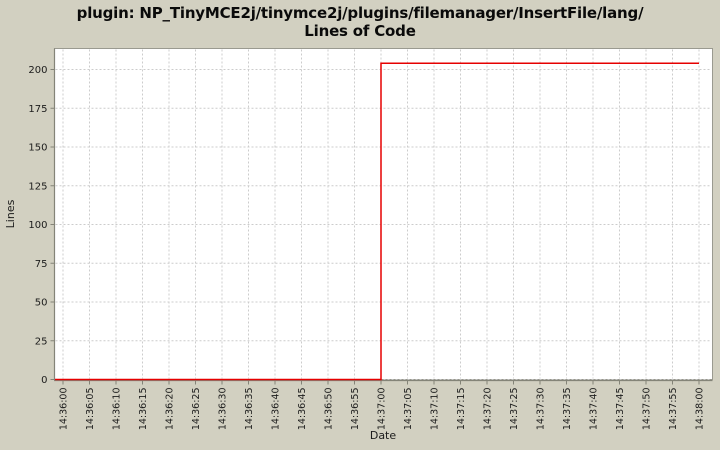  I want to click on x-tick-label: 14:37:25, so click(514, 409).